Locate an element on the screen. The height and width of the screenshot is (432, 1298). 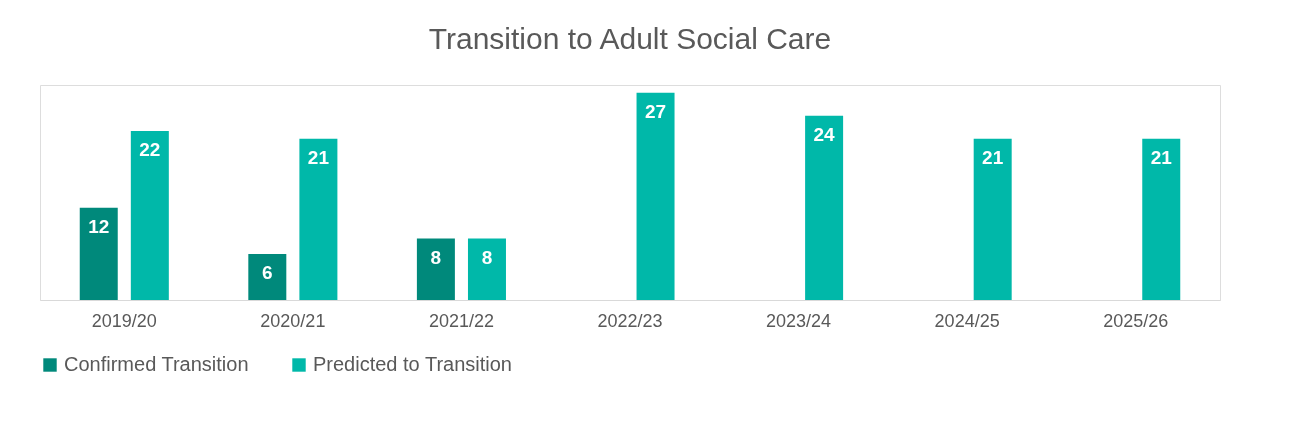
x-tick-label: 2023/24 is located at coordinates (799, 320).